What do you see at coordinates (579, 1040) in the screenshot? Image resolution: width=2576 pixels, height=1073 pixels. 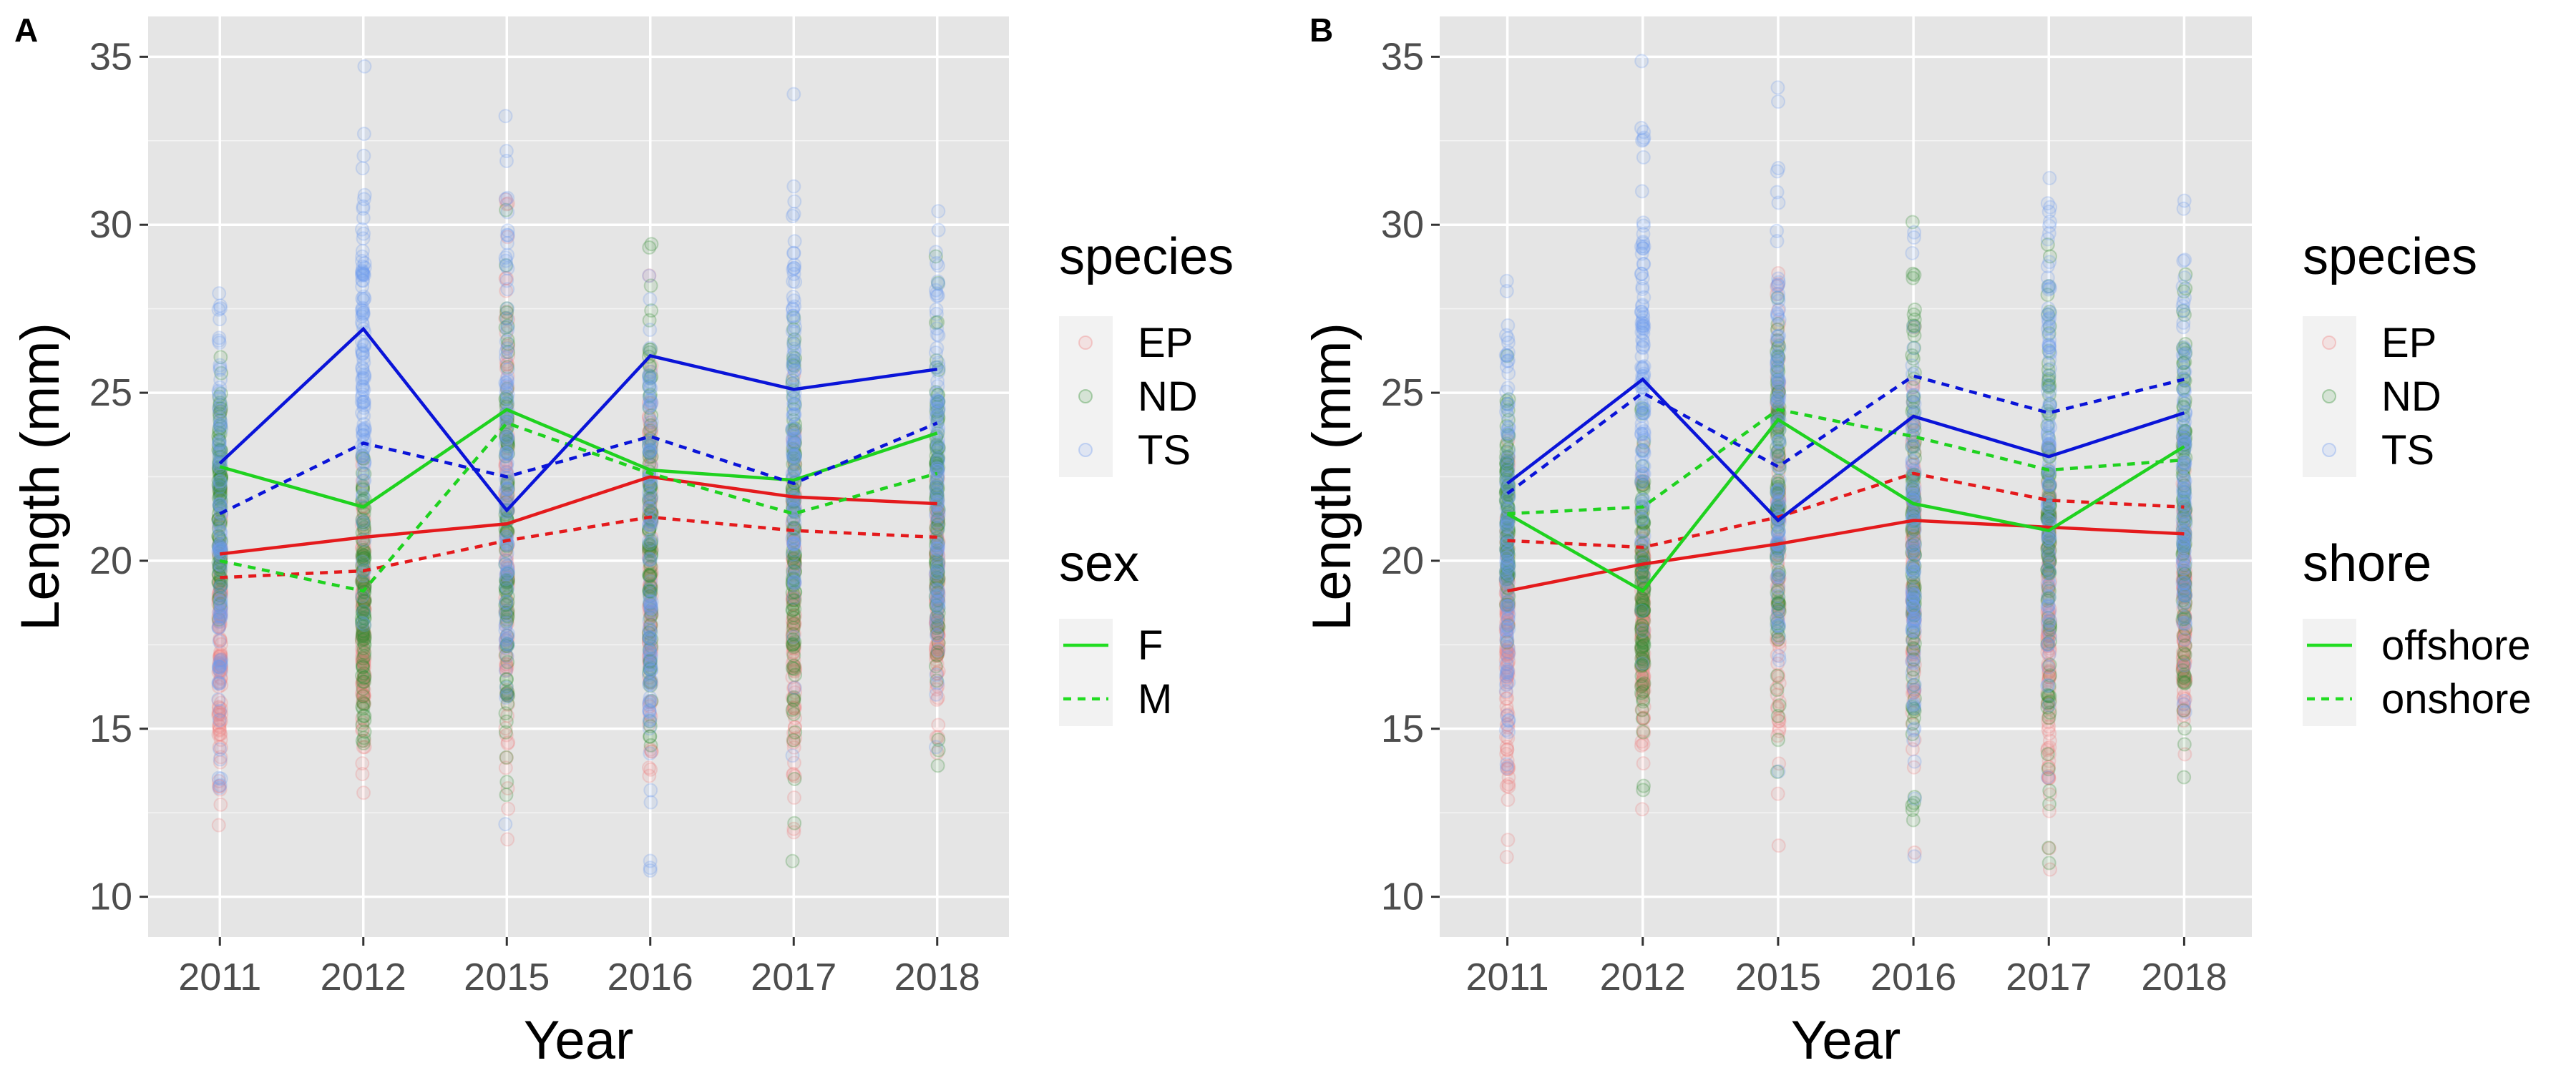 I see `x-axis-title: Year` at bounding box center [579, 1040].